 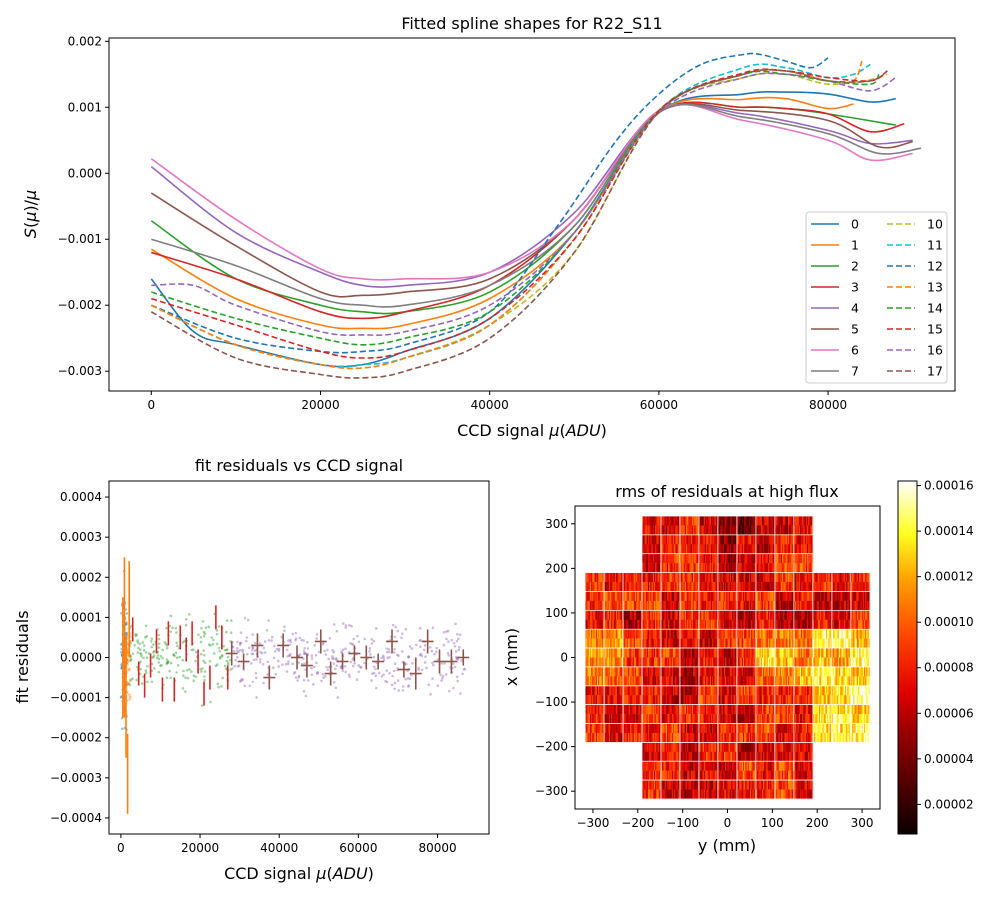 I want to click on residuals-y-tick-label: −0.0003, so click(x=76, y=778).